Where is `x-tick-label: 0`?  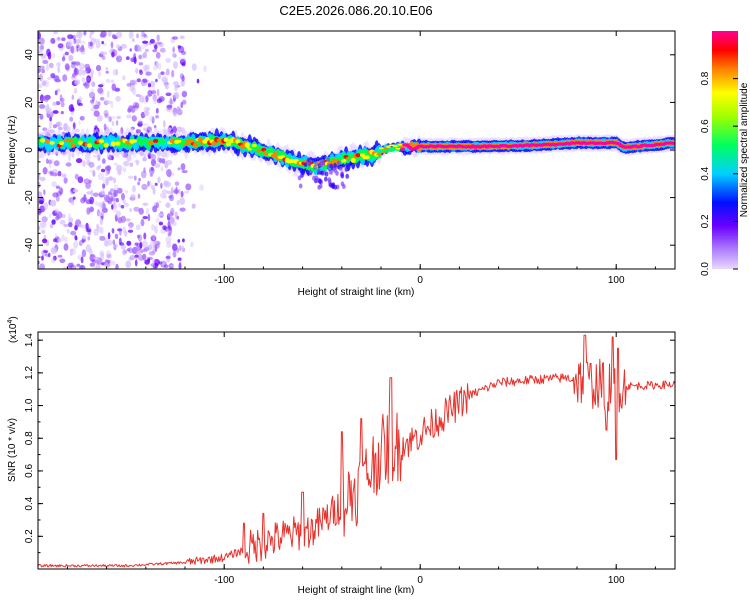
x-tick-label: 0 is located at coordinates (420, 580).